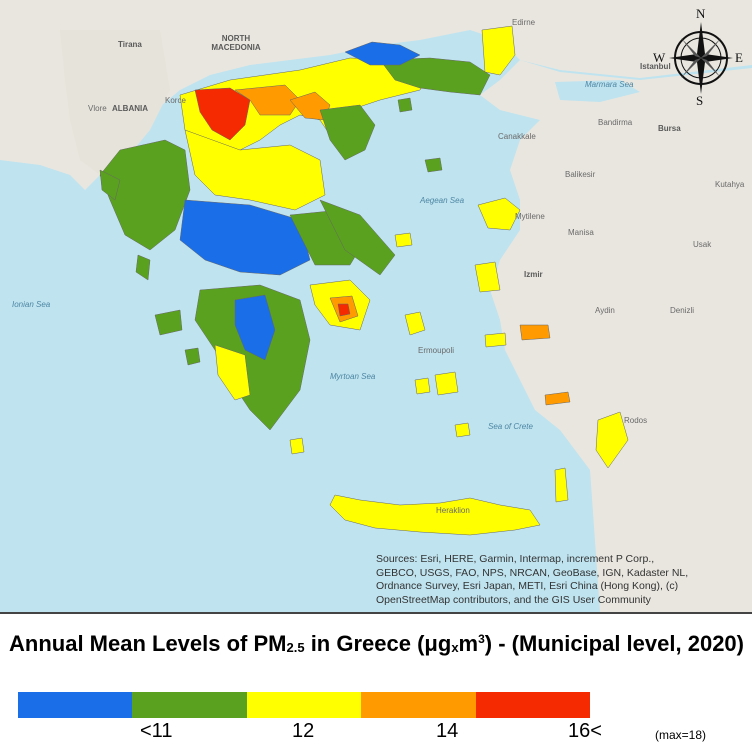  I want to click on compass-icon, so click(701, 58).